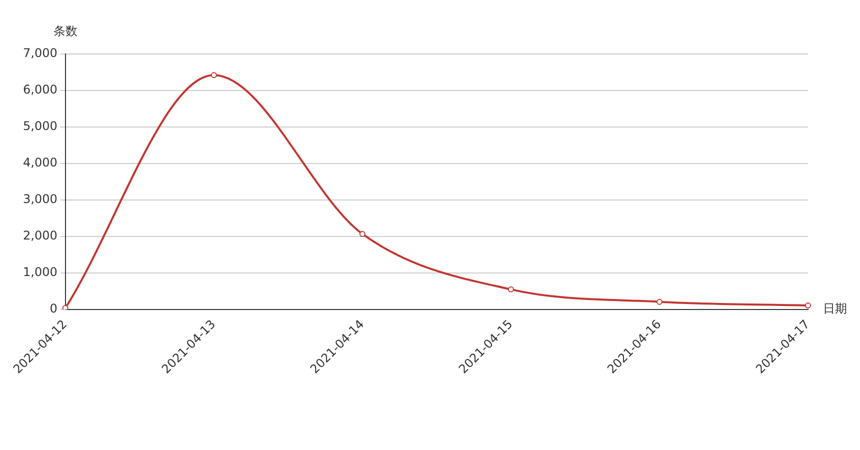  I want to click on x-axis-title: 日期, so click(835, 309).